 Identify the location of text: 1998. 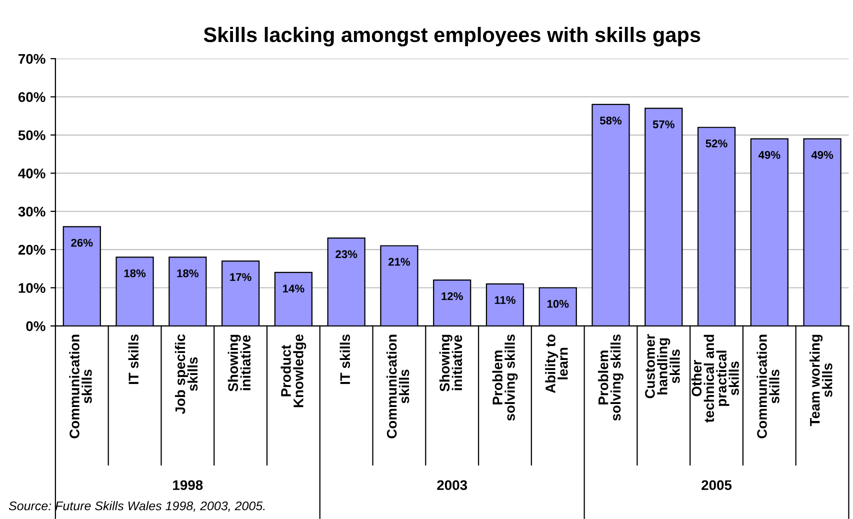
(188, 485).